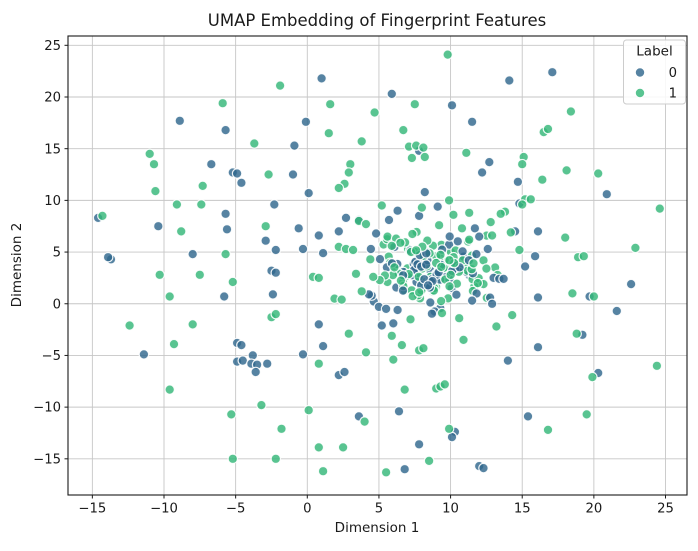 The width and height of the screenshot is (698, 551). What do you see at coordinates (640, 72) in the screenshot?
I see `legend-marker-0-icon` at bounding box center [640, 72].